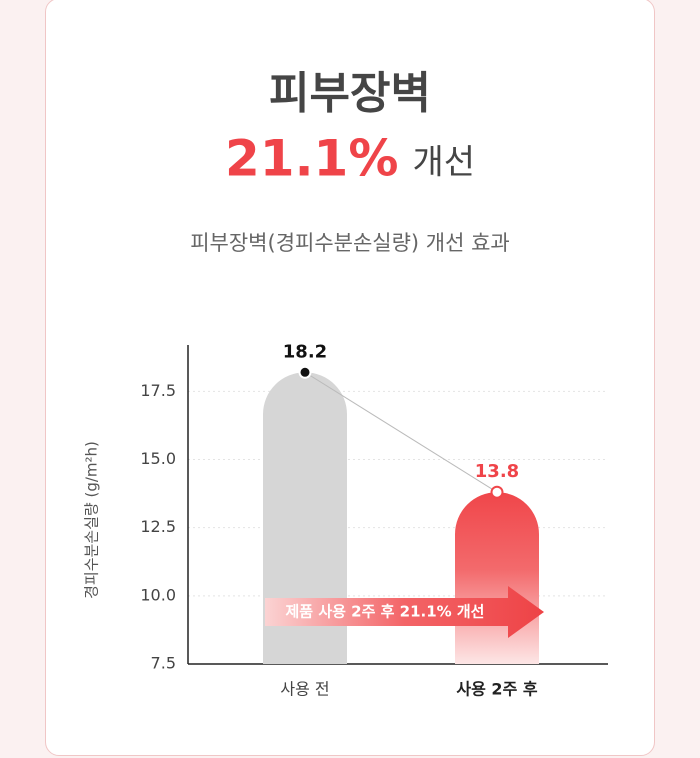 Image resolution: width=700 pixels, height=758 pixels. Describe the element at coordinates (158, 390) in the screenshot. I see `y-tick-label: 17.5` at that location.